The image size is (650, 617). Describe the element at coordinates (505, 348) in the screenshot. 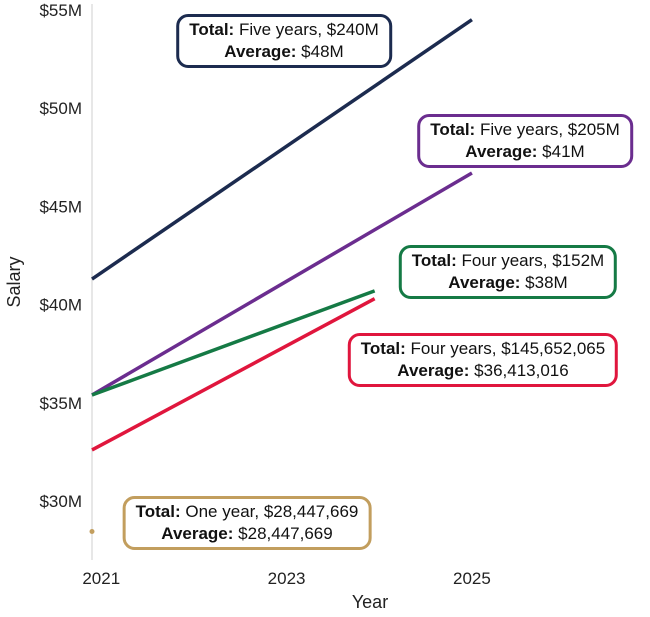

I see `annotation-total-value: Four years, $145,652,065` at that location.